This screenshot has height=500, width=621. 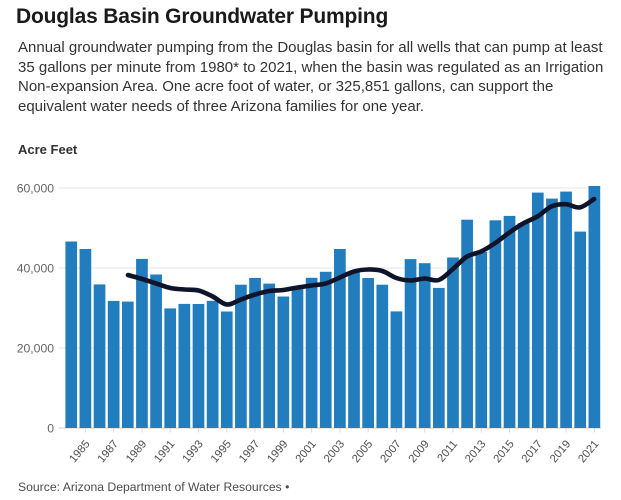 I want to click on svg-text: 60,000, so click(x=35, y=188).